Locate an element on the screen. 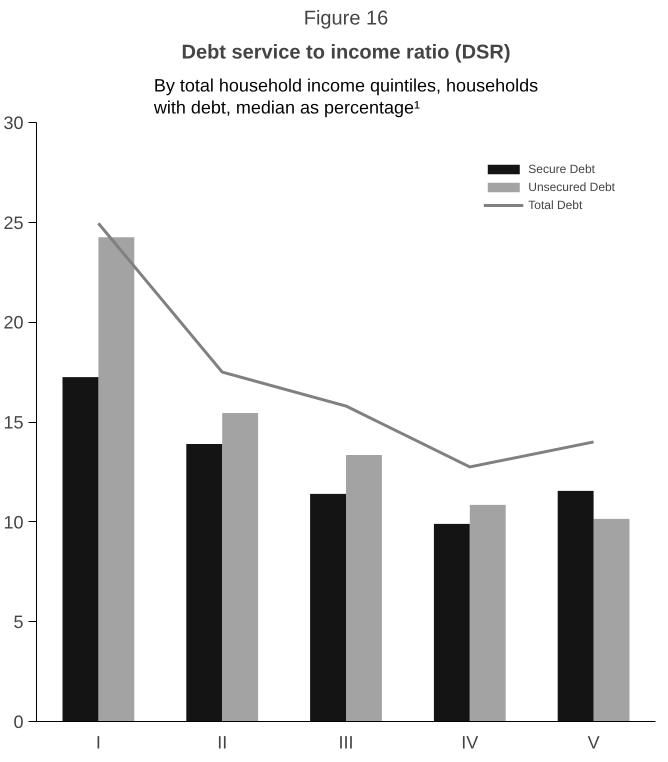 This screenshot has height=762, width=668. x-tick-label: II is located at coordinates (222, 742).